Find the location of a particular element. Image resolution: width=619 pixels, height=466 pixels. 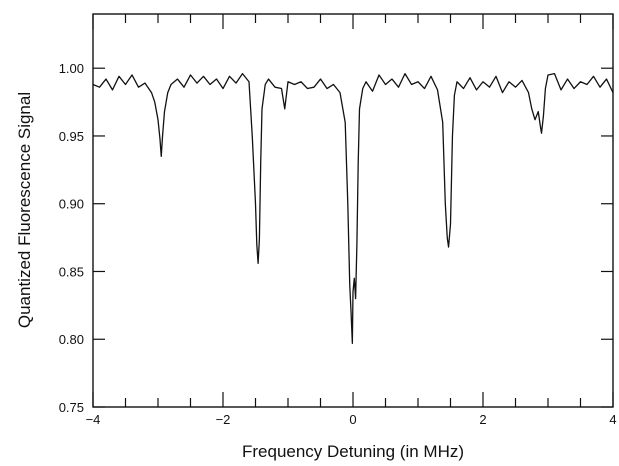

x-tick-label: −4 is located at coordinates (93, 419).